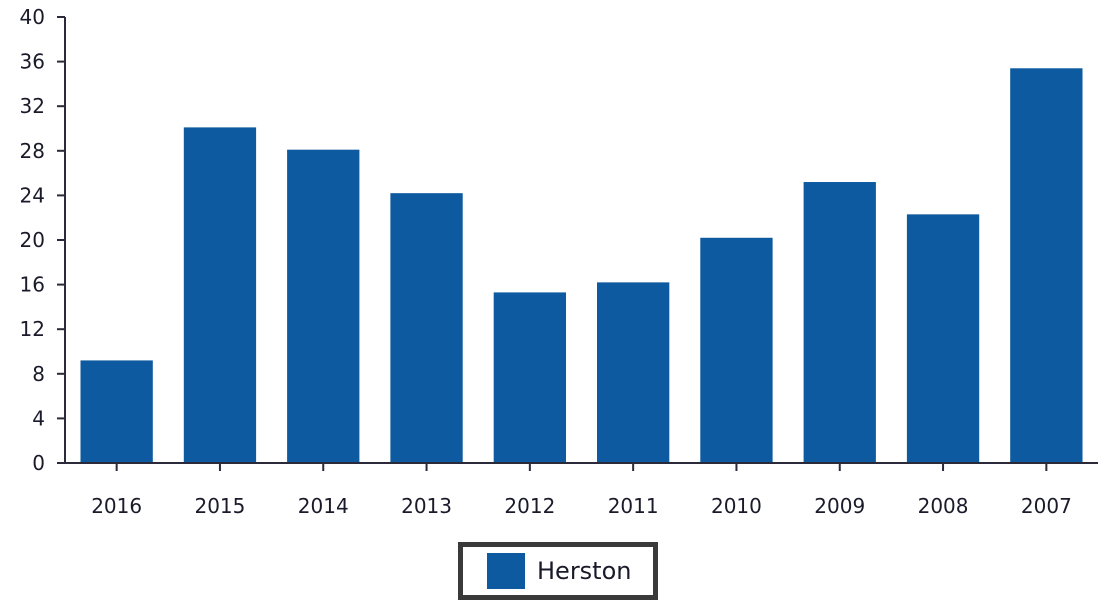 Image resolution: width=1110 pixels, height=605 pixels. Describe the element at coordinates (32, 151) in the screenshot. I see `y-tick-label: 28` at that location.